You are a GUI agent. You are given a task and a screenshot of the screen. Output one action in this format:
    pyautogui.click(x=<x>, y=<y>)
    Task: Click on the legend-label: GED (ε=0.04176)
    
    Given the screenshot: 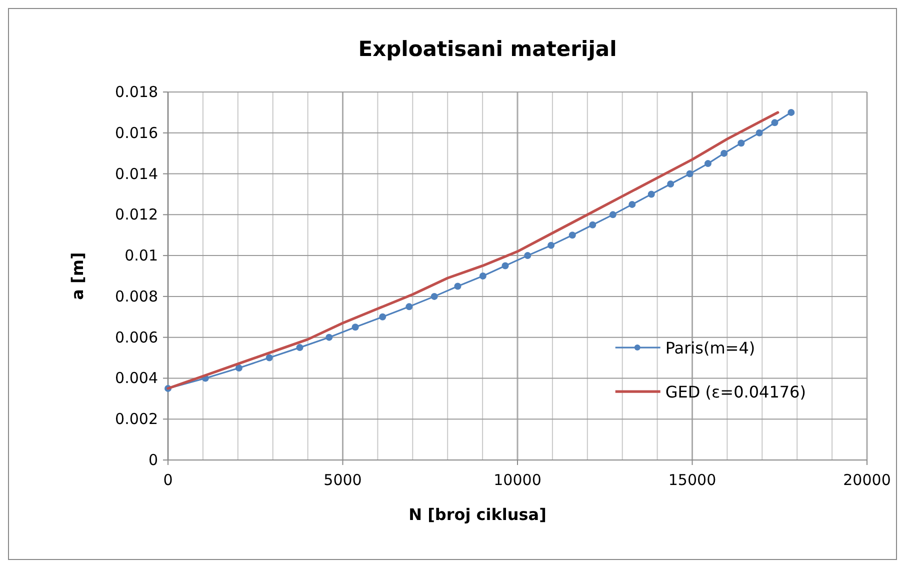 What is the action you would take?
    pyautogui.click(x=735, y=392)
    